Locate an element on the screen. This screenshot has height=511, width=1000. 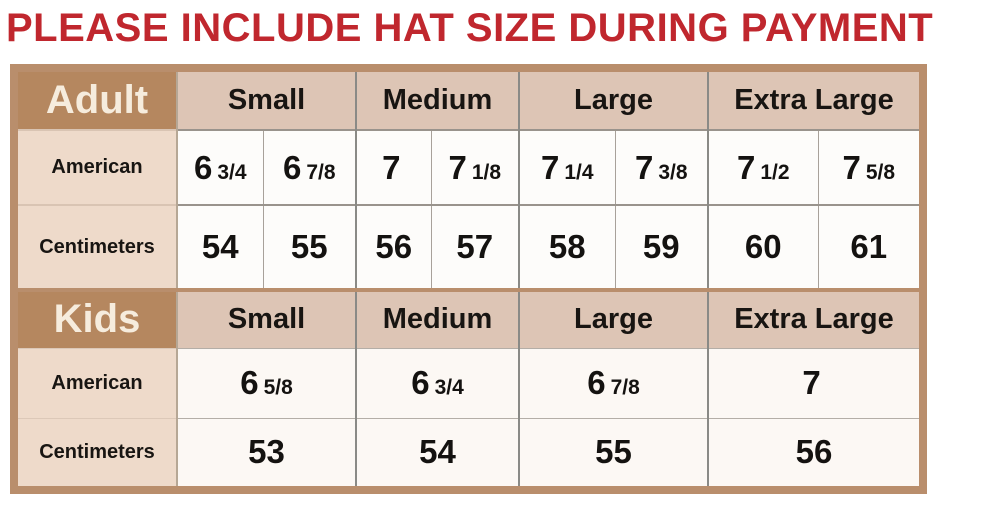
kids-size-header-large: Large is located at coordinates (613, 318).